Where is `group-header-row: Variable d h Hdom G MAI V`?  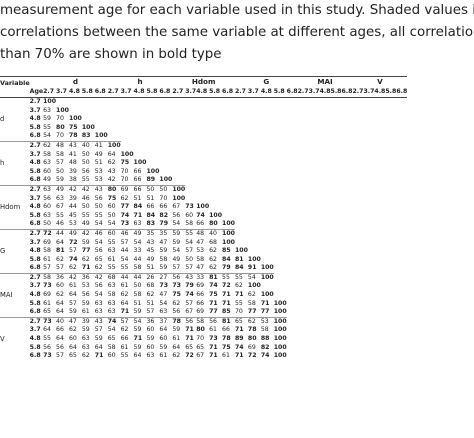 group-header-row: Variable d h Hdom G MAI V is located at coordinates (204, 82).